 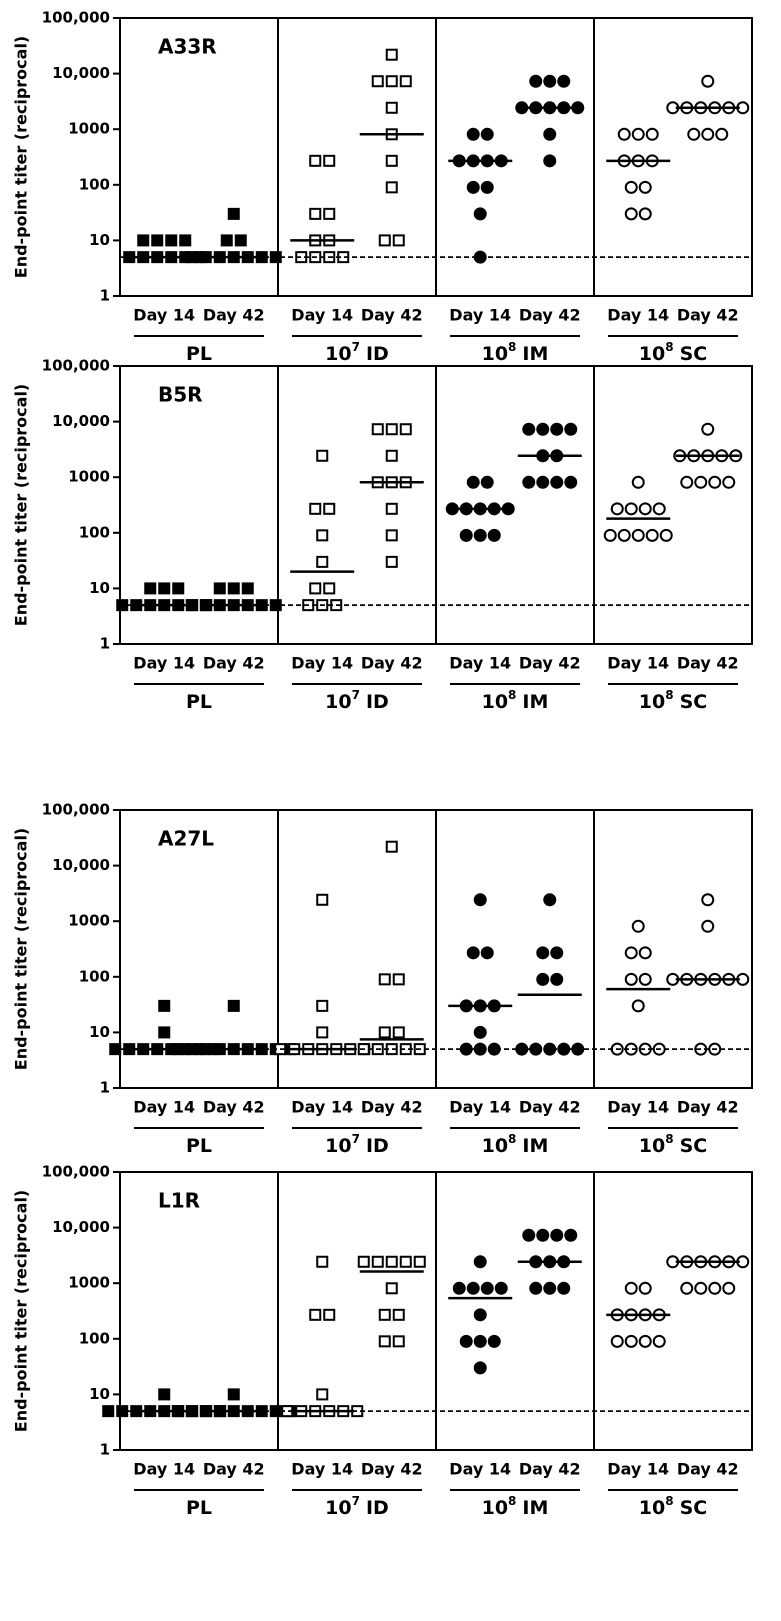 What do you see at coordinates (694, 1146) in the screenshot?
I see `group-label-text: SC` at bounding box center [694, 1146].